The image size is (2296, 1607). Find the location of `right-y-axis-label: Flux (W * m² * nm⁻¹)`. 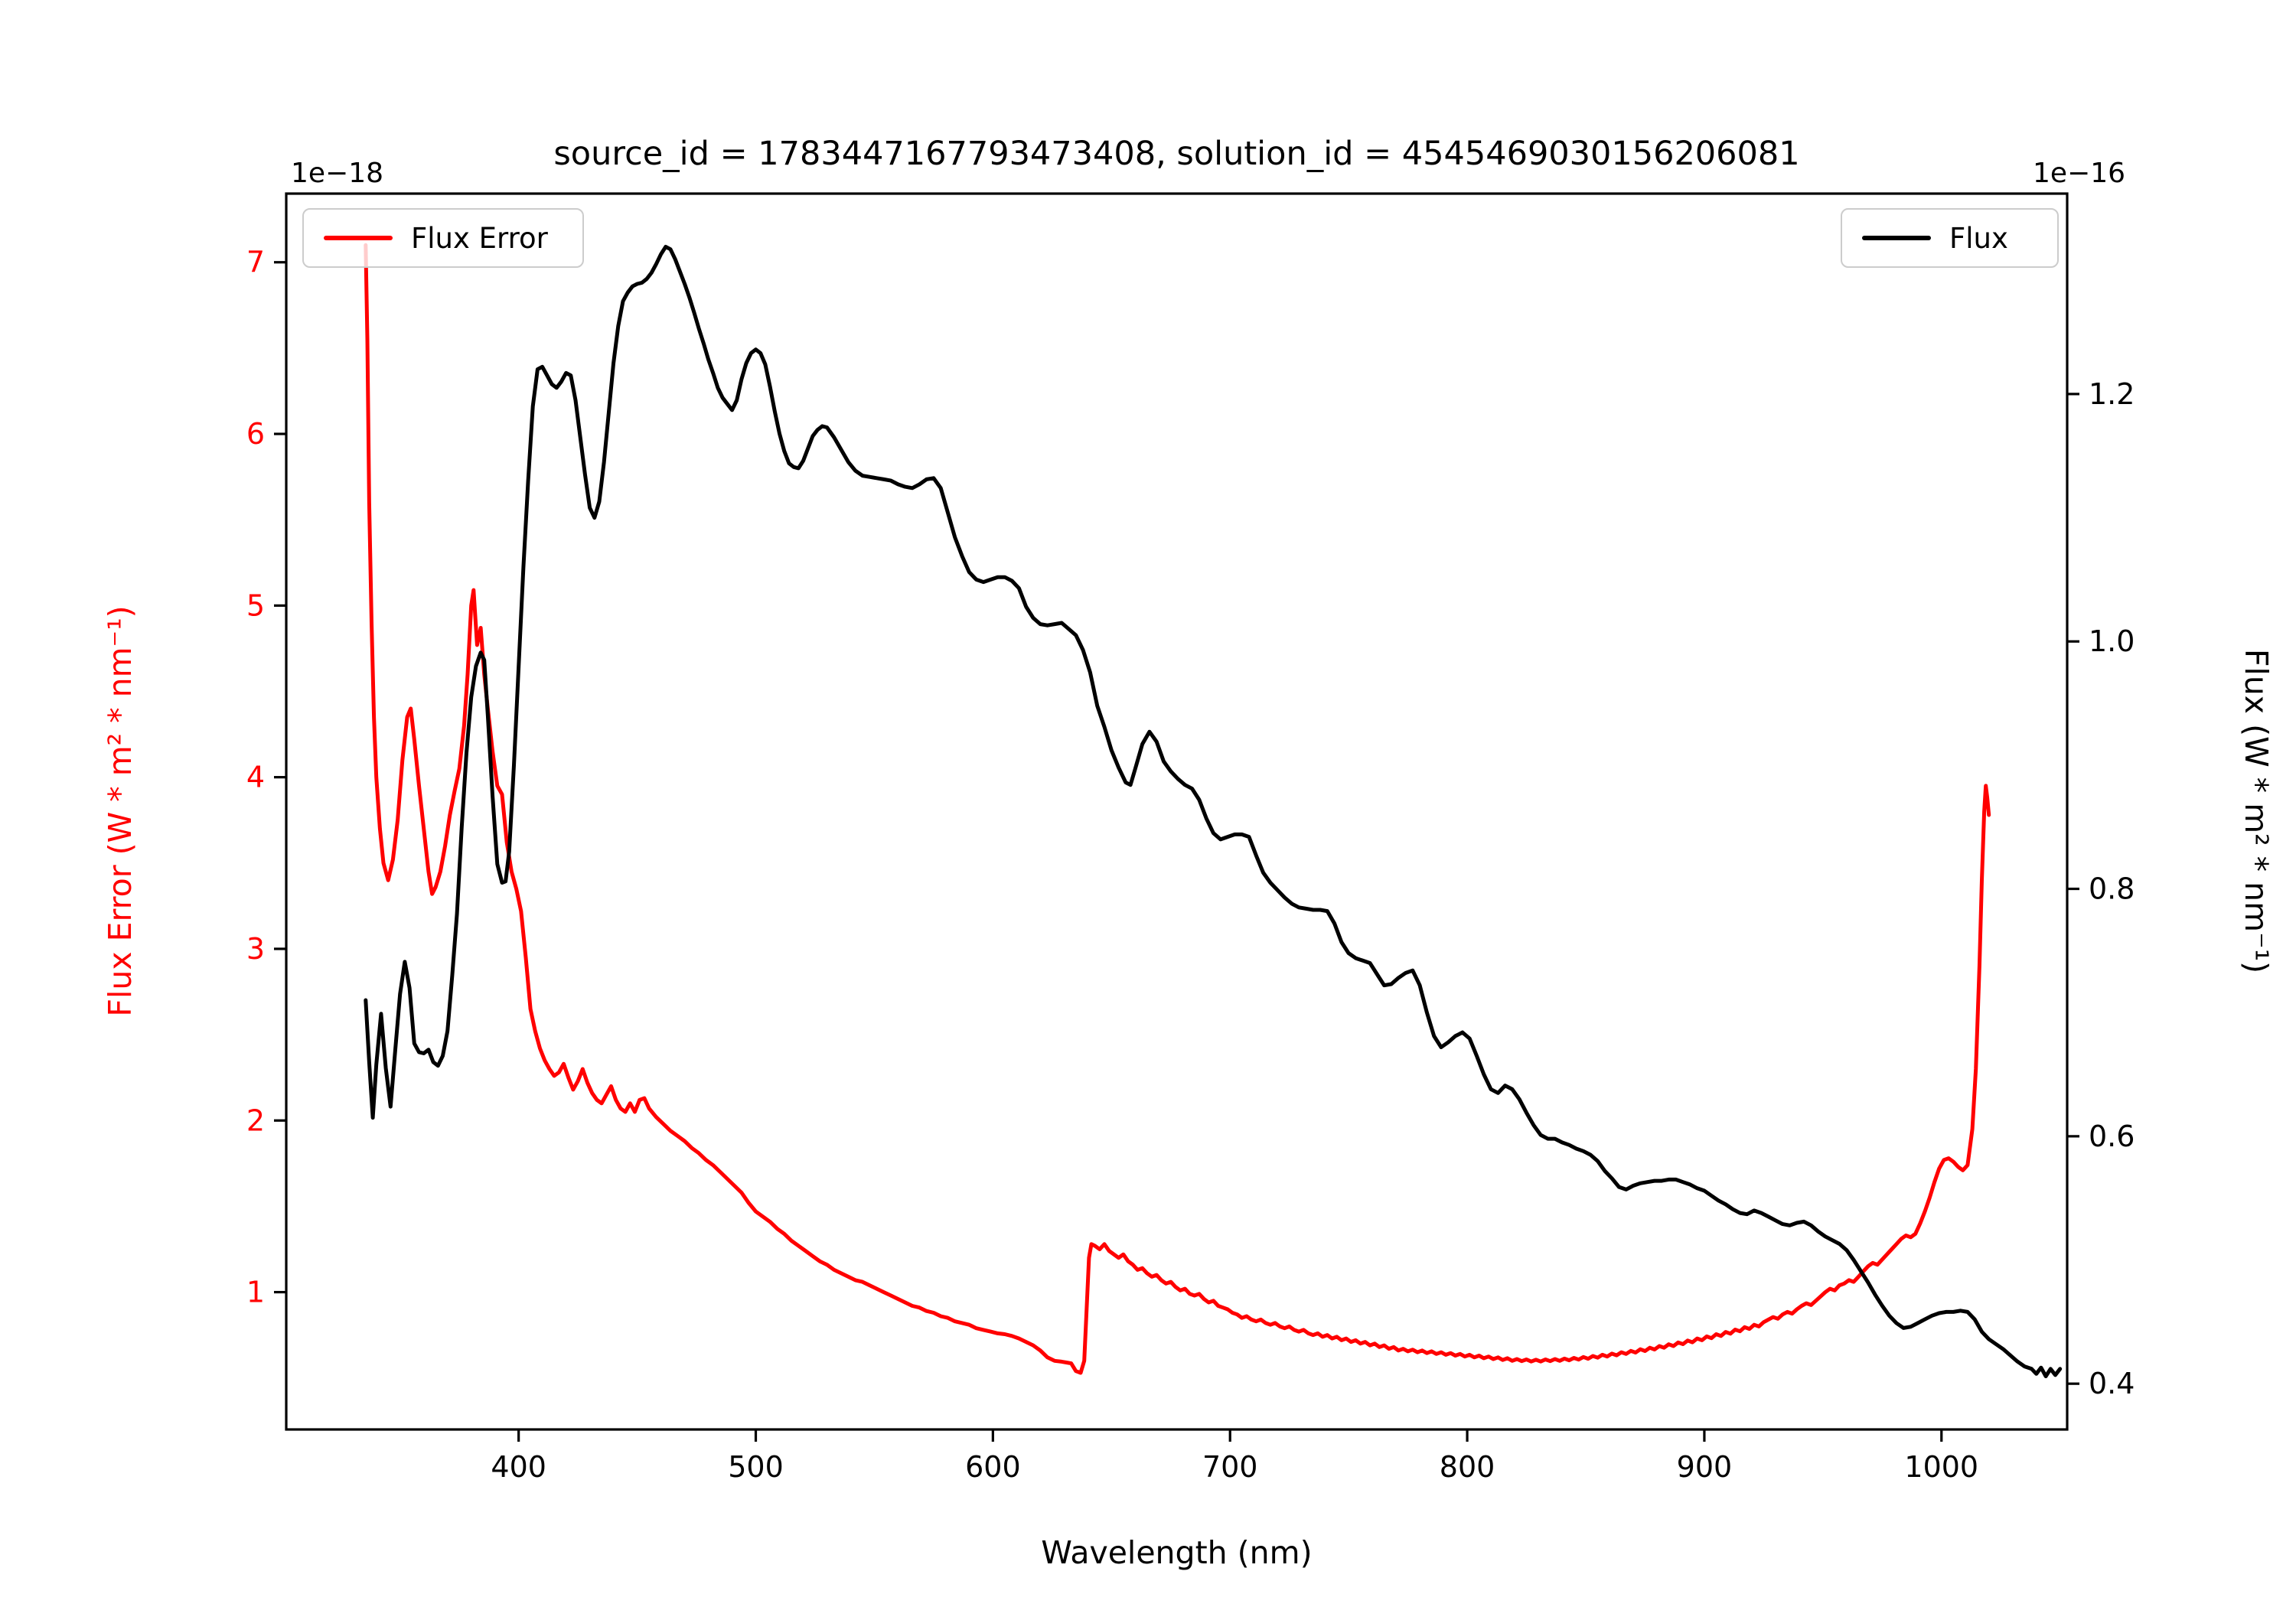

right-y-axis-label: Flux (W * m² * nm⁻¹) is located at coordinates (2256, 811).